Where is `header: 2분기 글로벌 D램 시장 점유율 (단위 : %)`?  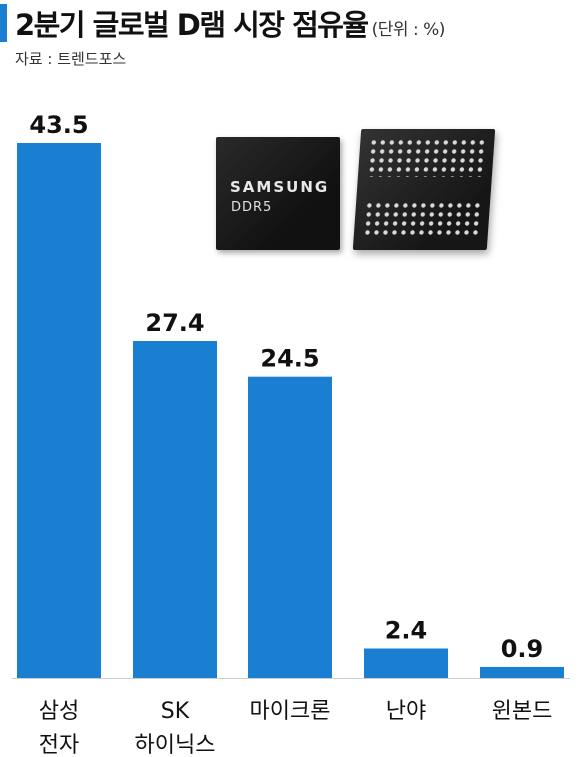
header: 2분기 글로벌 D램 시장 점유율 (단위 : %) is located at coordinates (230, 23).